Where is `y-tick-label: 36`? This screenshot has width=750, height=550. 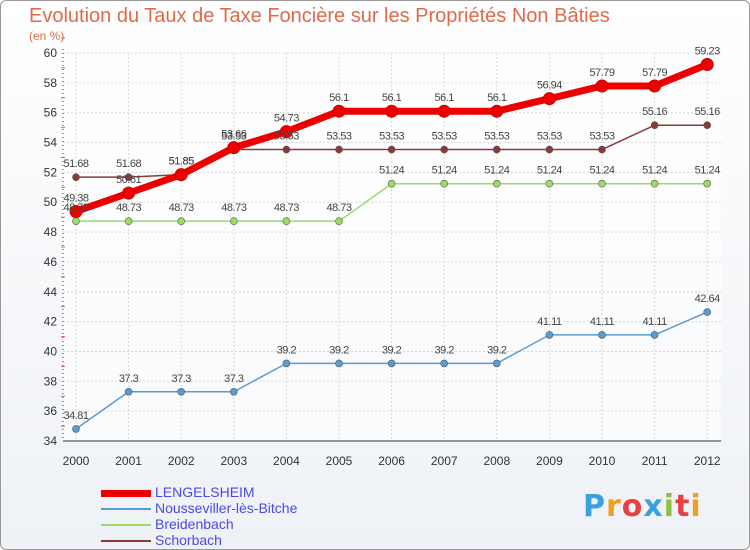 y-tick-label: 36 is located at coordinates (51, 411).